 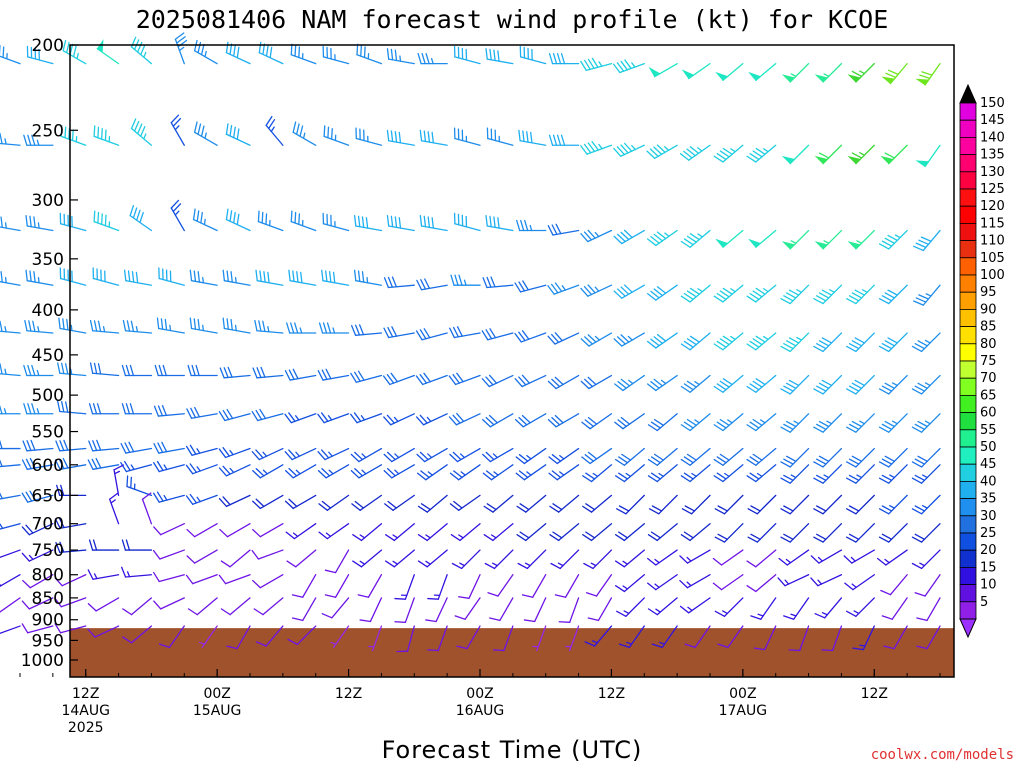 What do you see at coordinates (48, 599) in the screenshot?
I see `y-tick-label: 850` at bounding box center [48, 599].